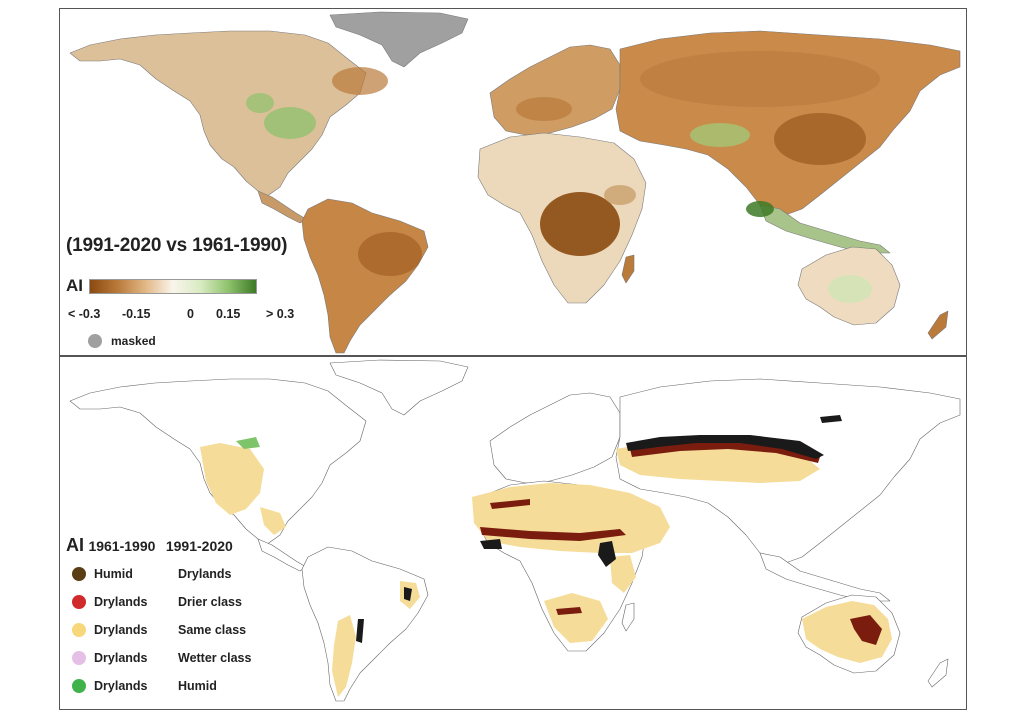 The height and width of the screenshot is (720, 1024). Describe the element at coordinates (555, 90) in the screenshot. I see `europe` at that location.